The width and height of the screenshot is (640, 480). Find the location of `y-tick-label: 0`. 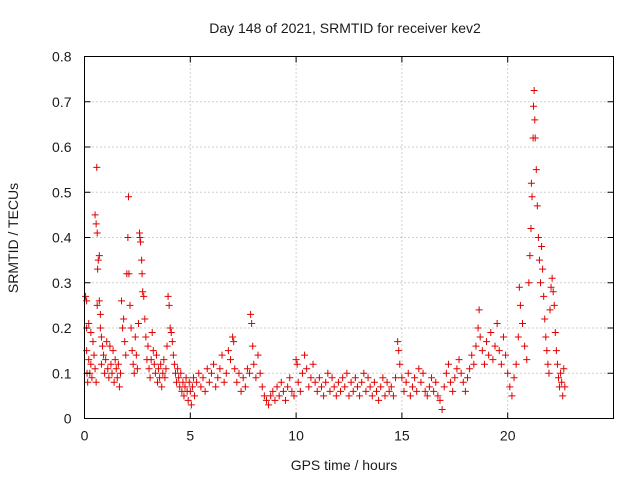

y-tick-label: 0 is located at coordinates (68, 419).